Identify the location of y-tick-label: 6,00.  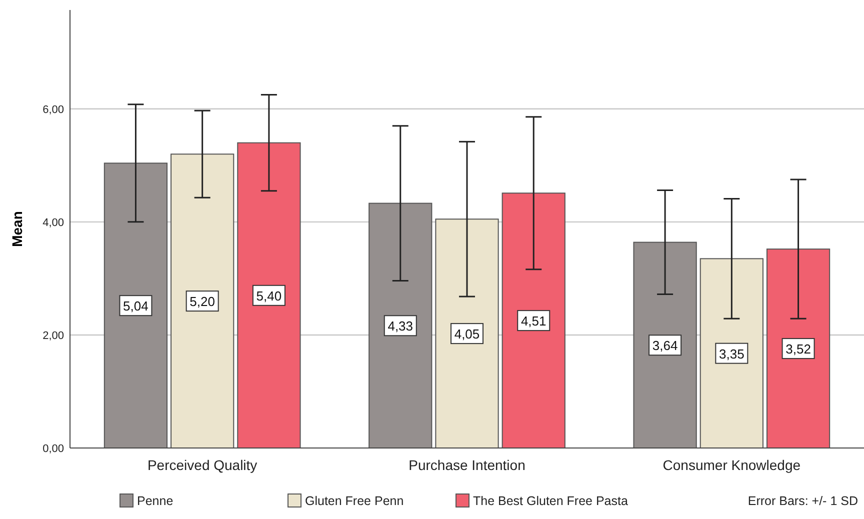
(53, 110).